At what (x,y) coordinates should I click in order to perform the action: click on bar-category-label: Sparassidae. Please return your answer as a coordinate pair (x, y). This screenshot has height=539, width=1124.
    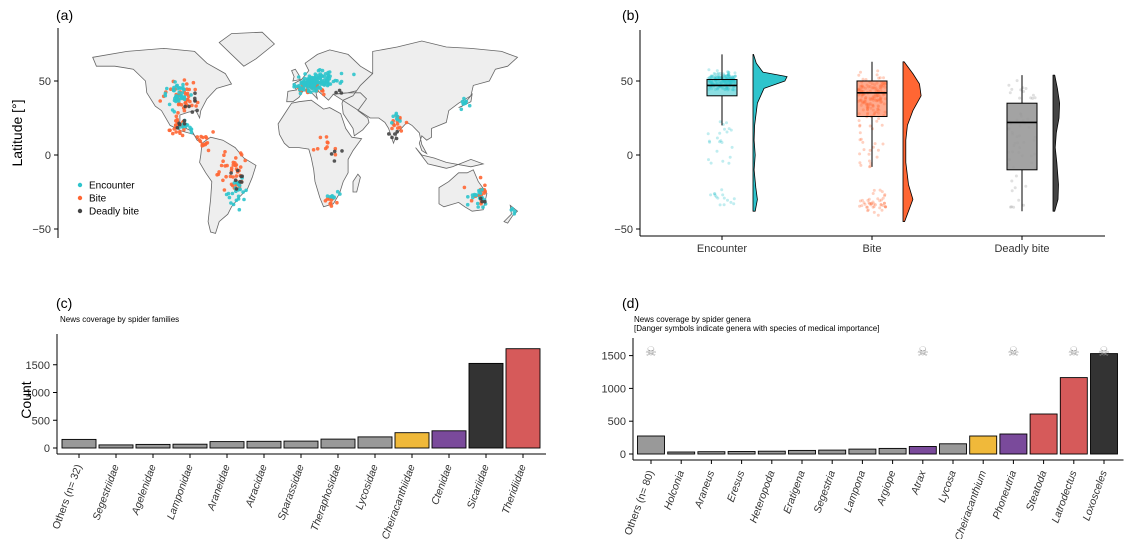
    Looking at the image, I should click on (291, 492).